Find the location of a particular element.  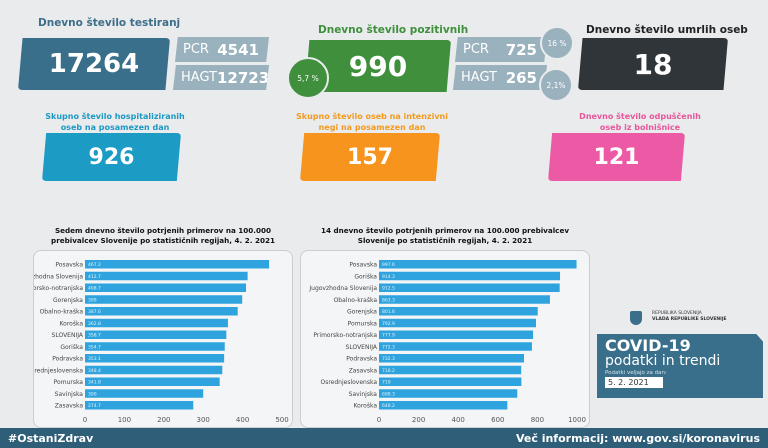

icu-title-2: negi na posamezen dan is located at coordinates (372, 127).